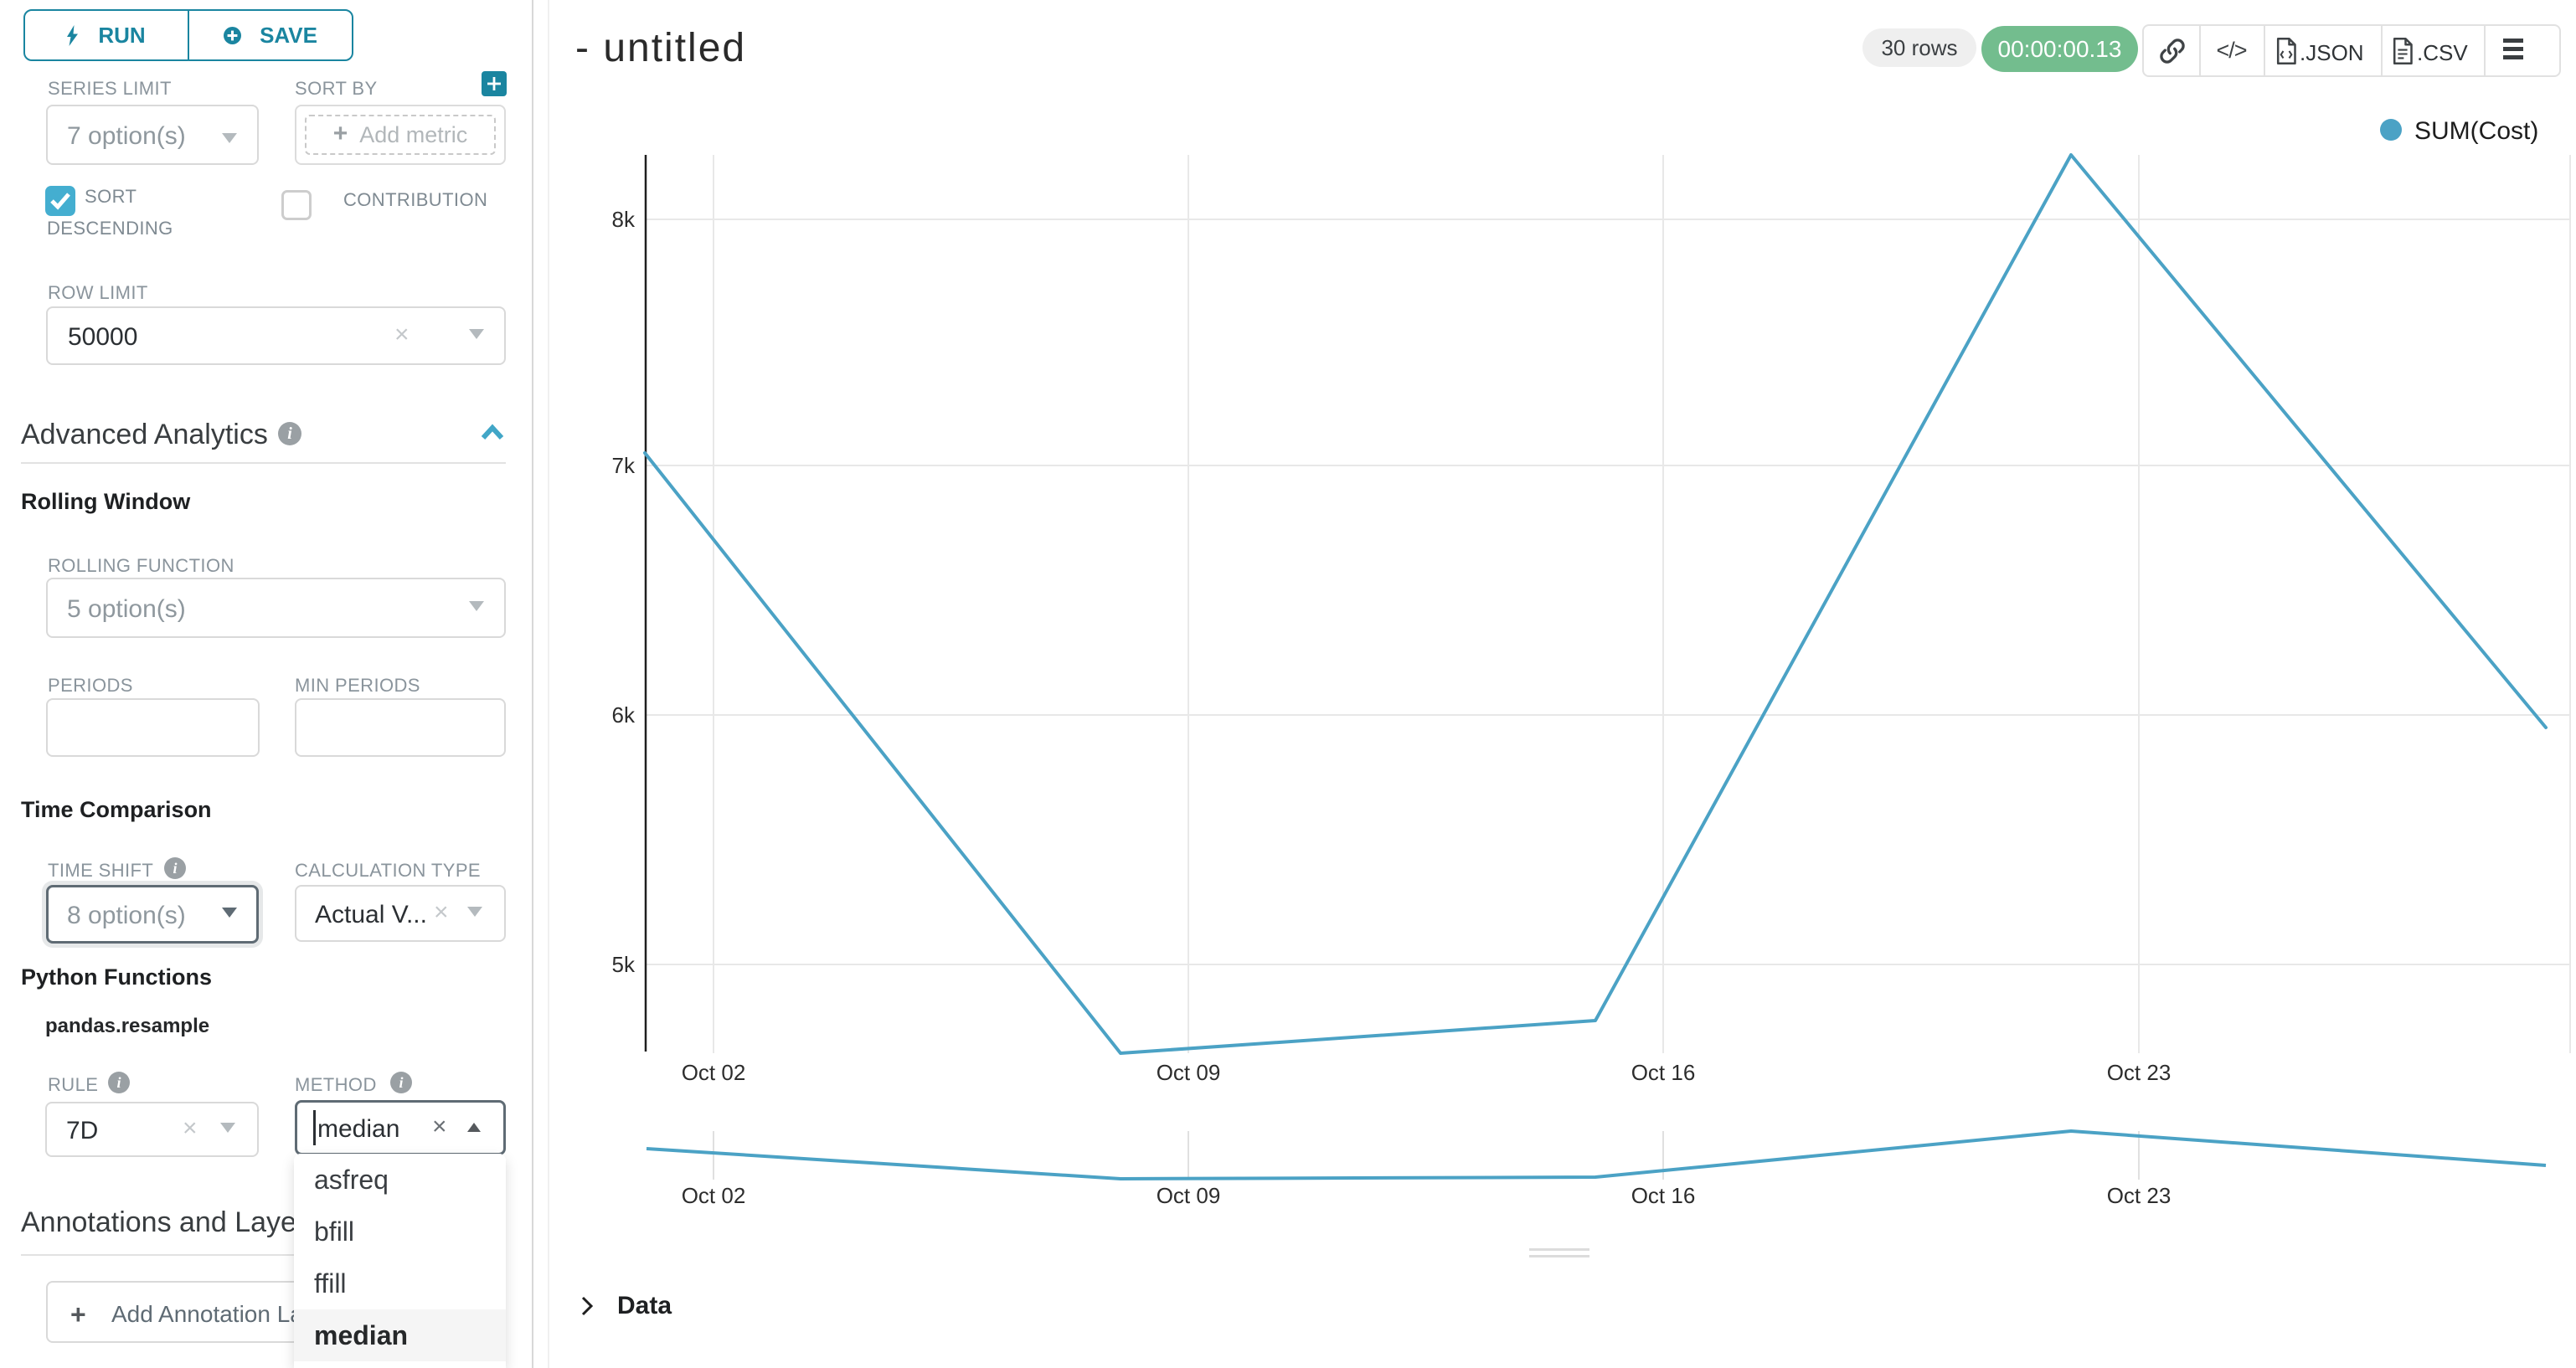 The width and height of the screenshot is (2576, 1368). Describe the element at coordinates (624, 466) in the screenshot. I see `svg-text: 7k` at that location.